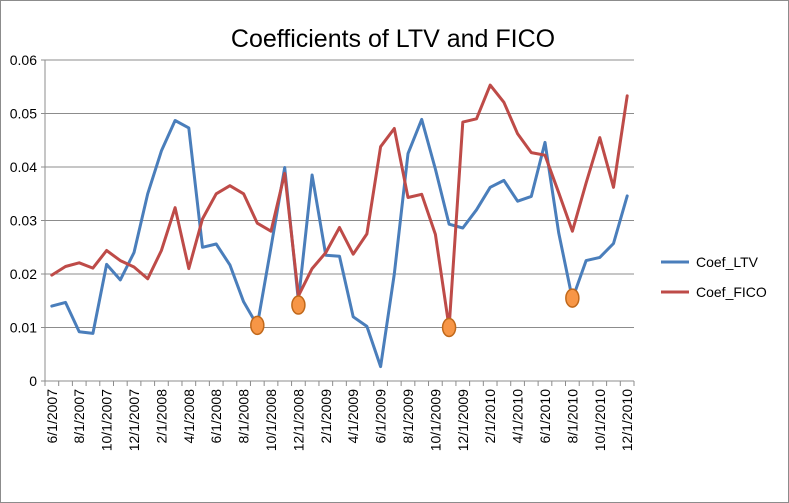  I want to click on x-tick-label: 10/1/2009, so click(435, 420).